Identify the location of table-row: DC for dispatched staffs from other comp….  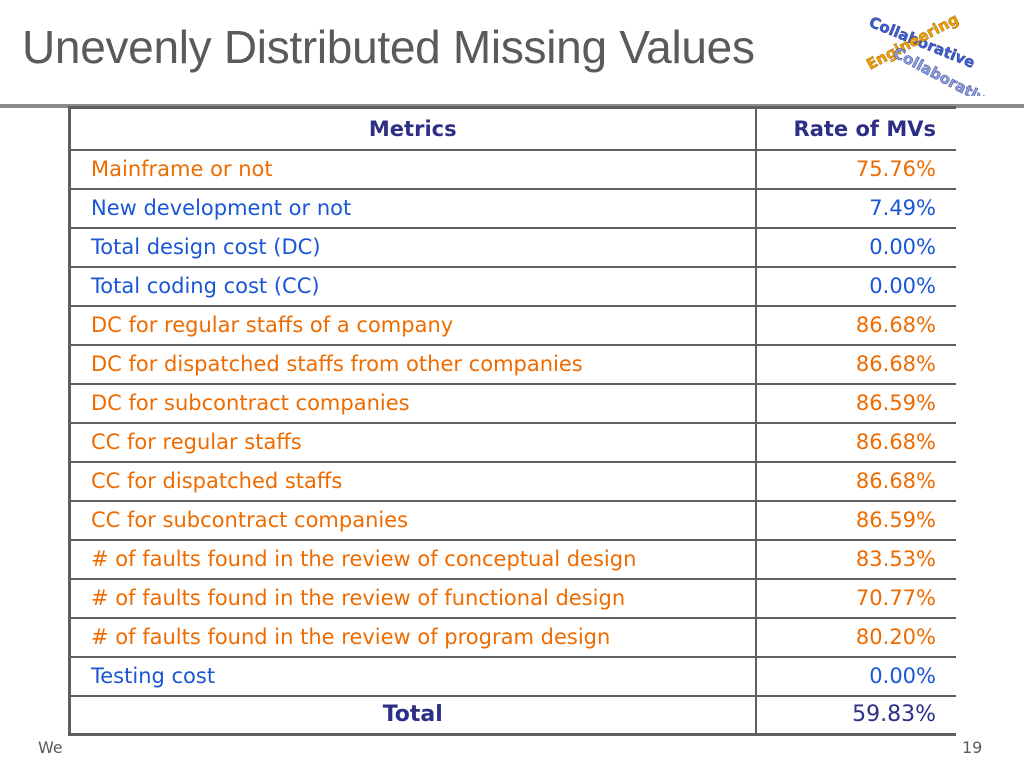
(512, 364).